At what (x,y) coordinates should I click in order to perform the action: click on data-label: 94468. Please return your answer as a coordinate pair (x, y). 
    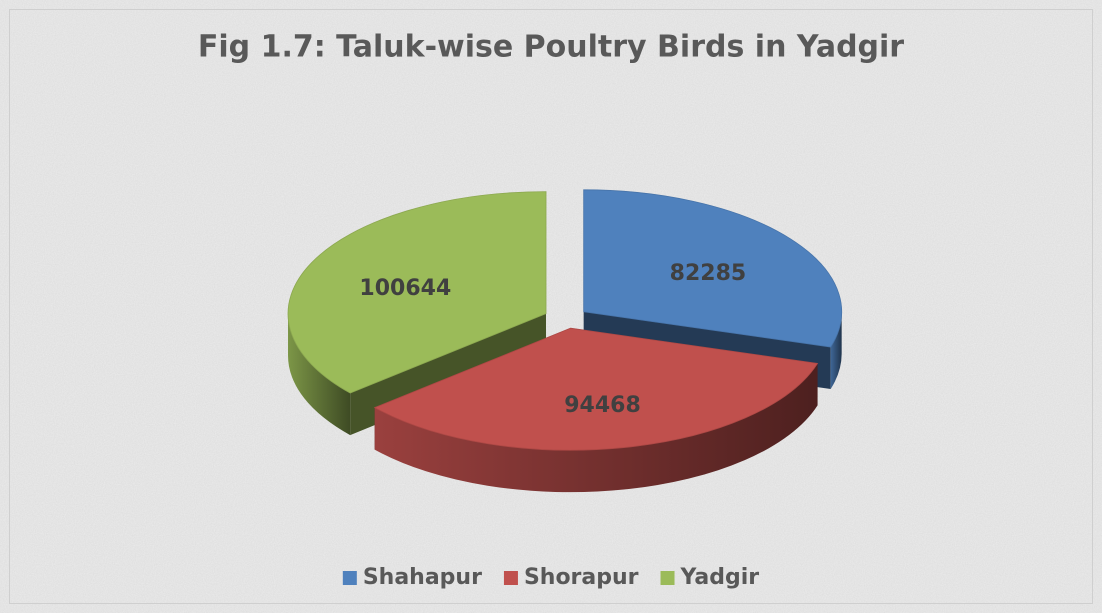
    Looking at the image, I should click on (602, 405).